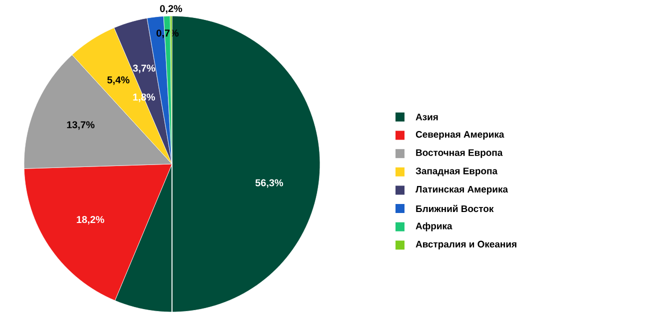 The width and height of the screenshot is (650, 325). I want to click on legend-label: Ближний Восток, so click(455, 208).